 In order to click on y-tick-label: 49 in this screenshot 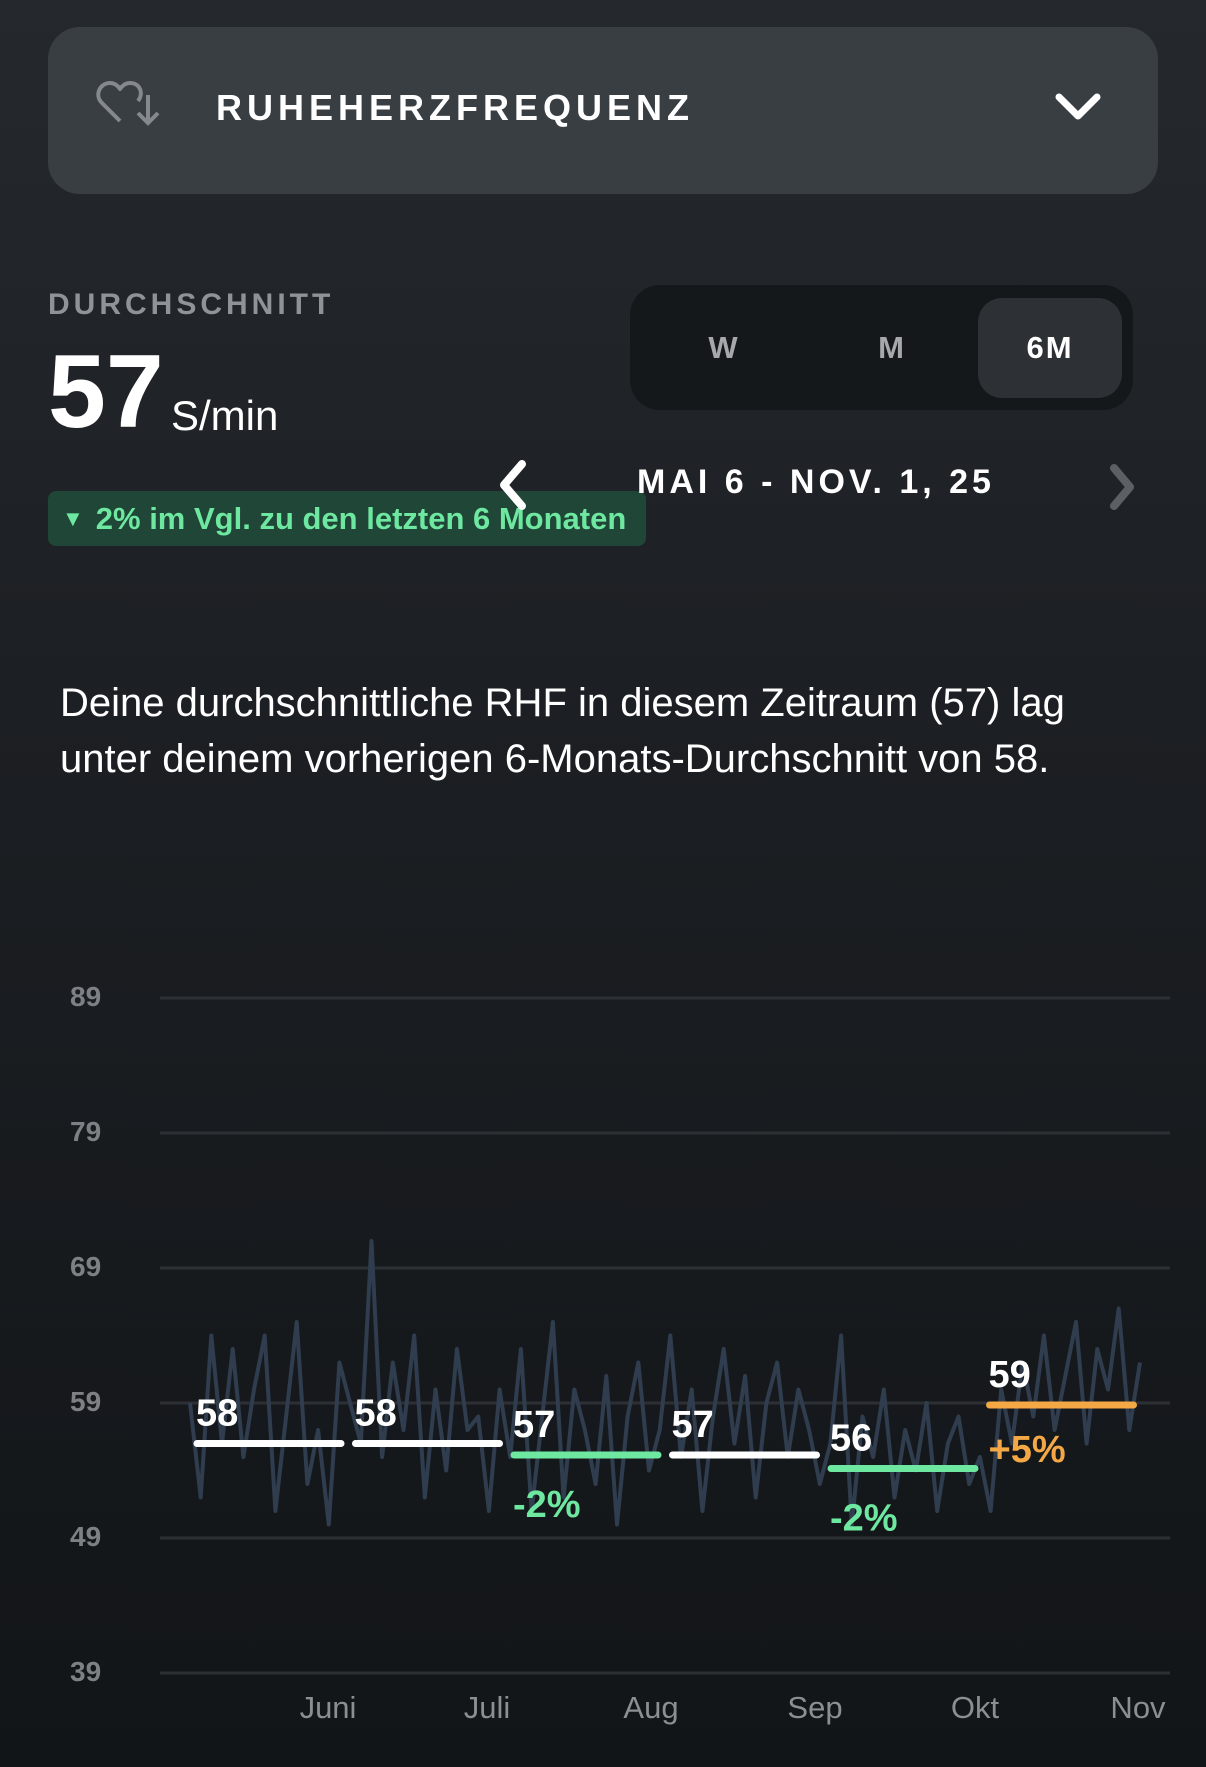, I will do `click(86, 1536)`.